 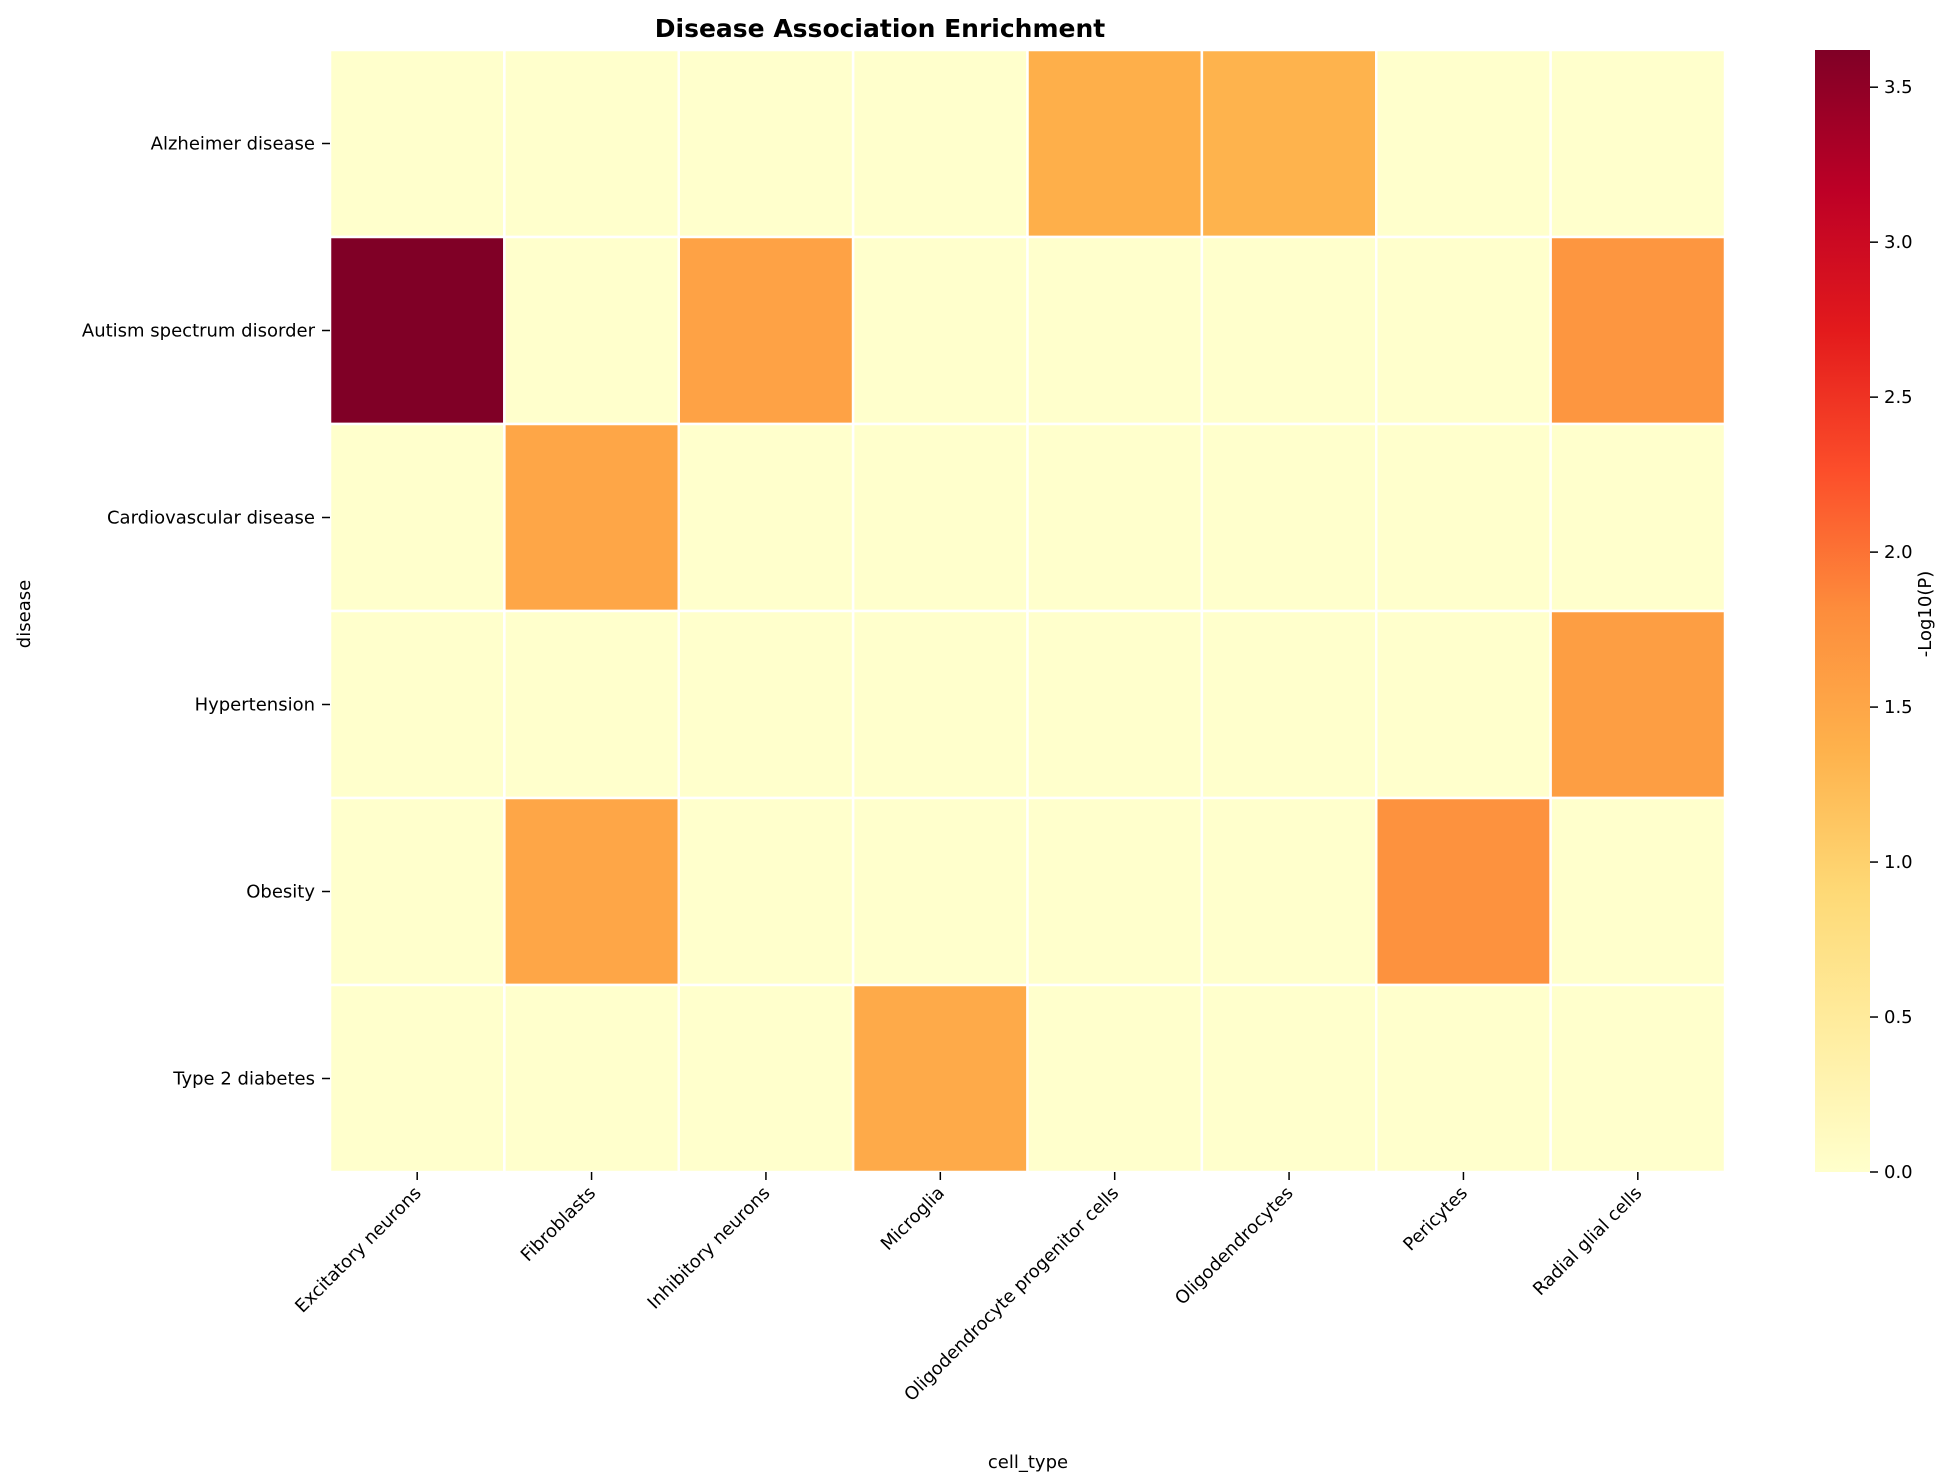 What do you see at coordinates (558, 1224) in the screenshot?
I see `x-tick-label: Fibroblasts` at bounding box center [558, 1224].